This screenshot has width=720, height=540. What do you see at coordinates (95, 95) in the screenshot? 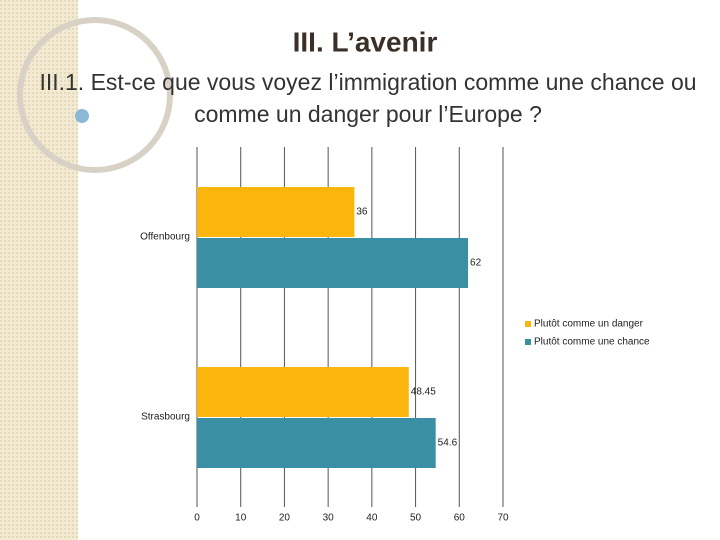
I see `deco-circle` at bounding box center [95, 95].